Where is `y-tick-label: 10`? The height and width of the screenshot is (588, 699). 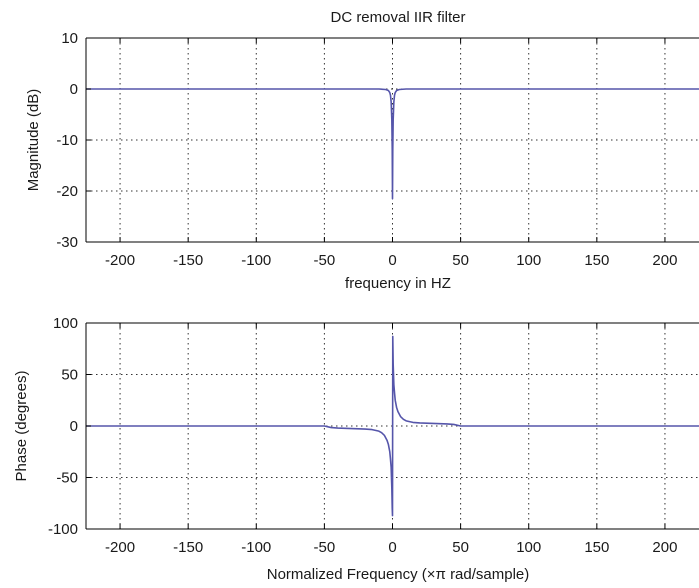 y-tick-label: 10 is located at coordinates (69, 38).